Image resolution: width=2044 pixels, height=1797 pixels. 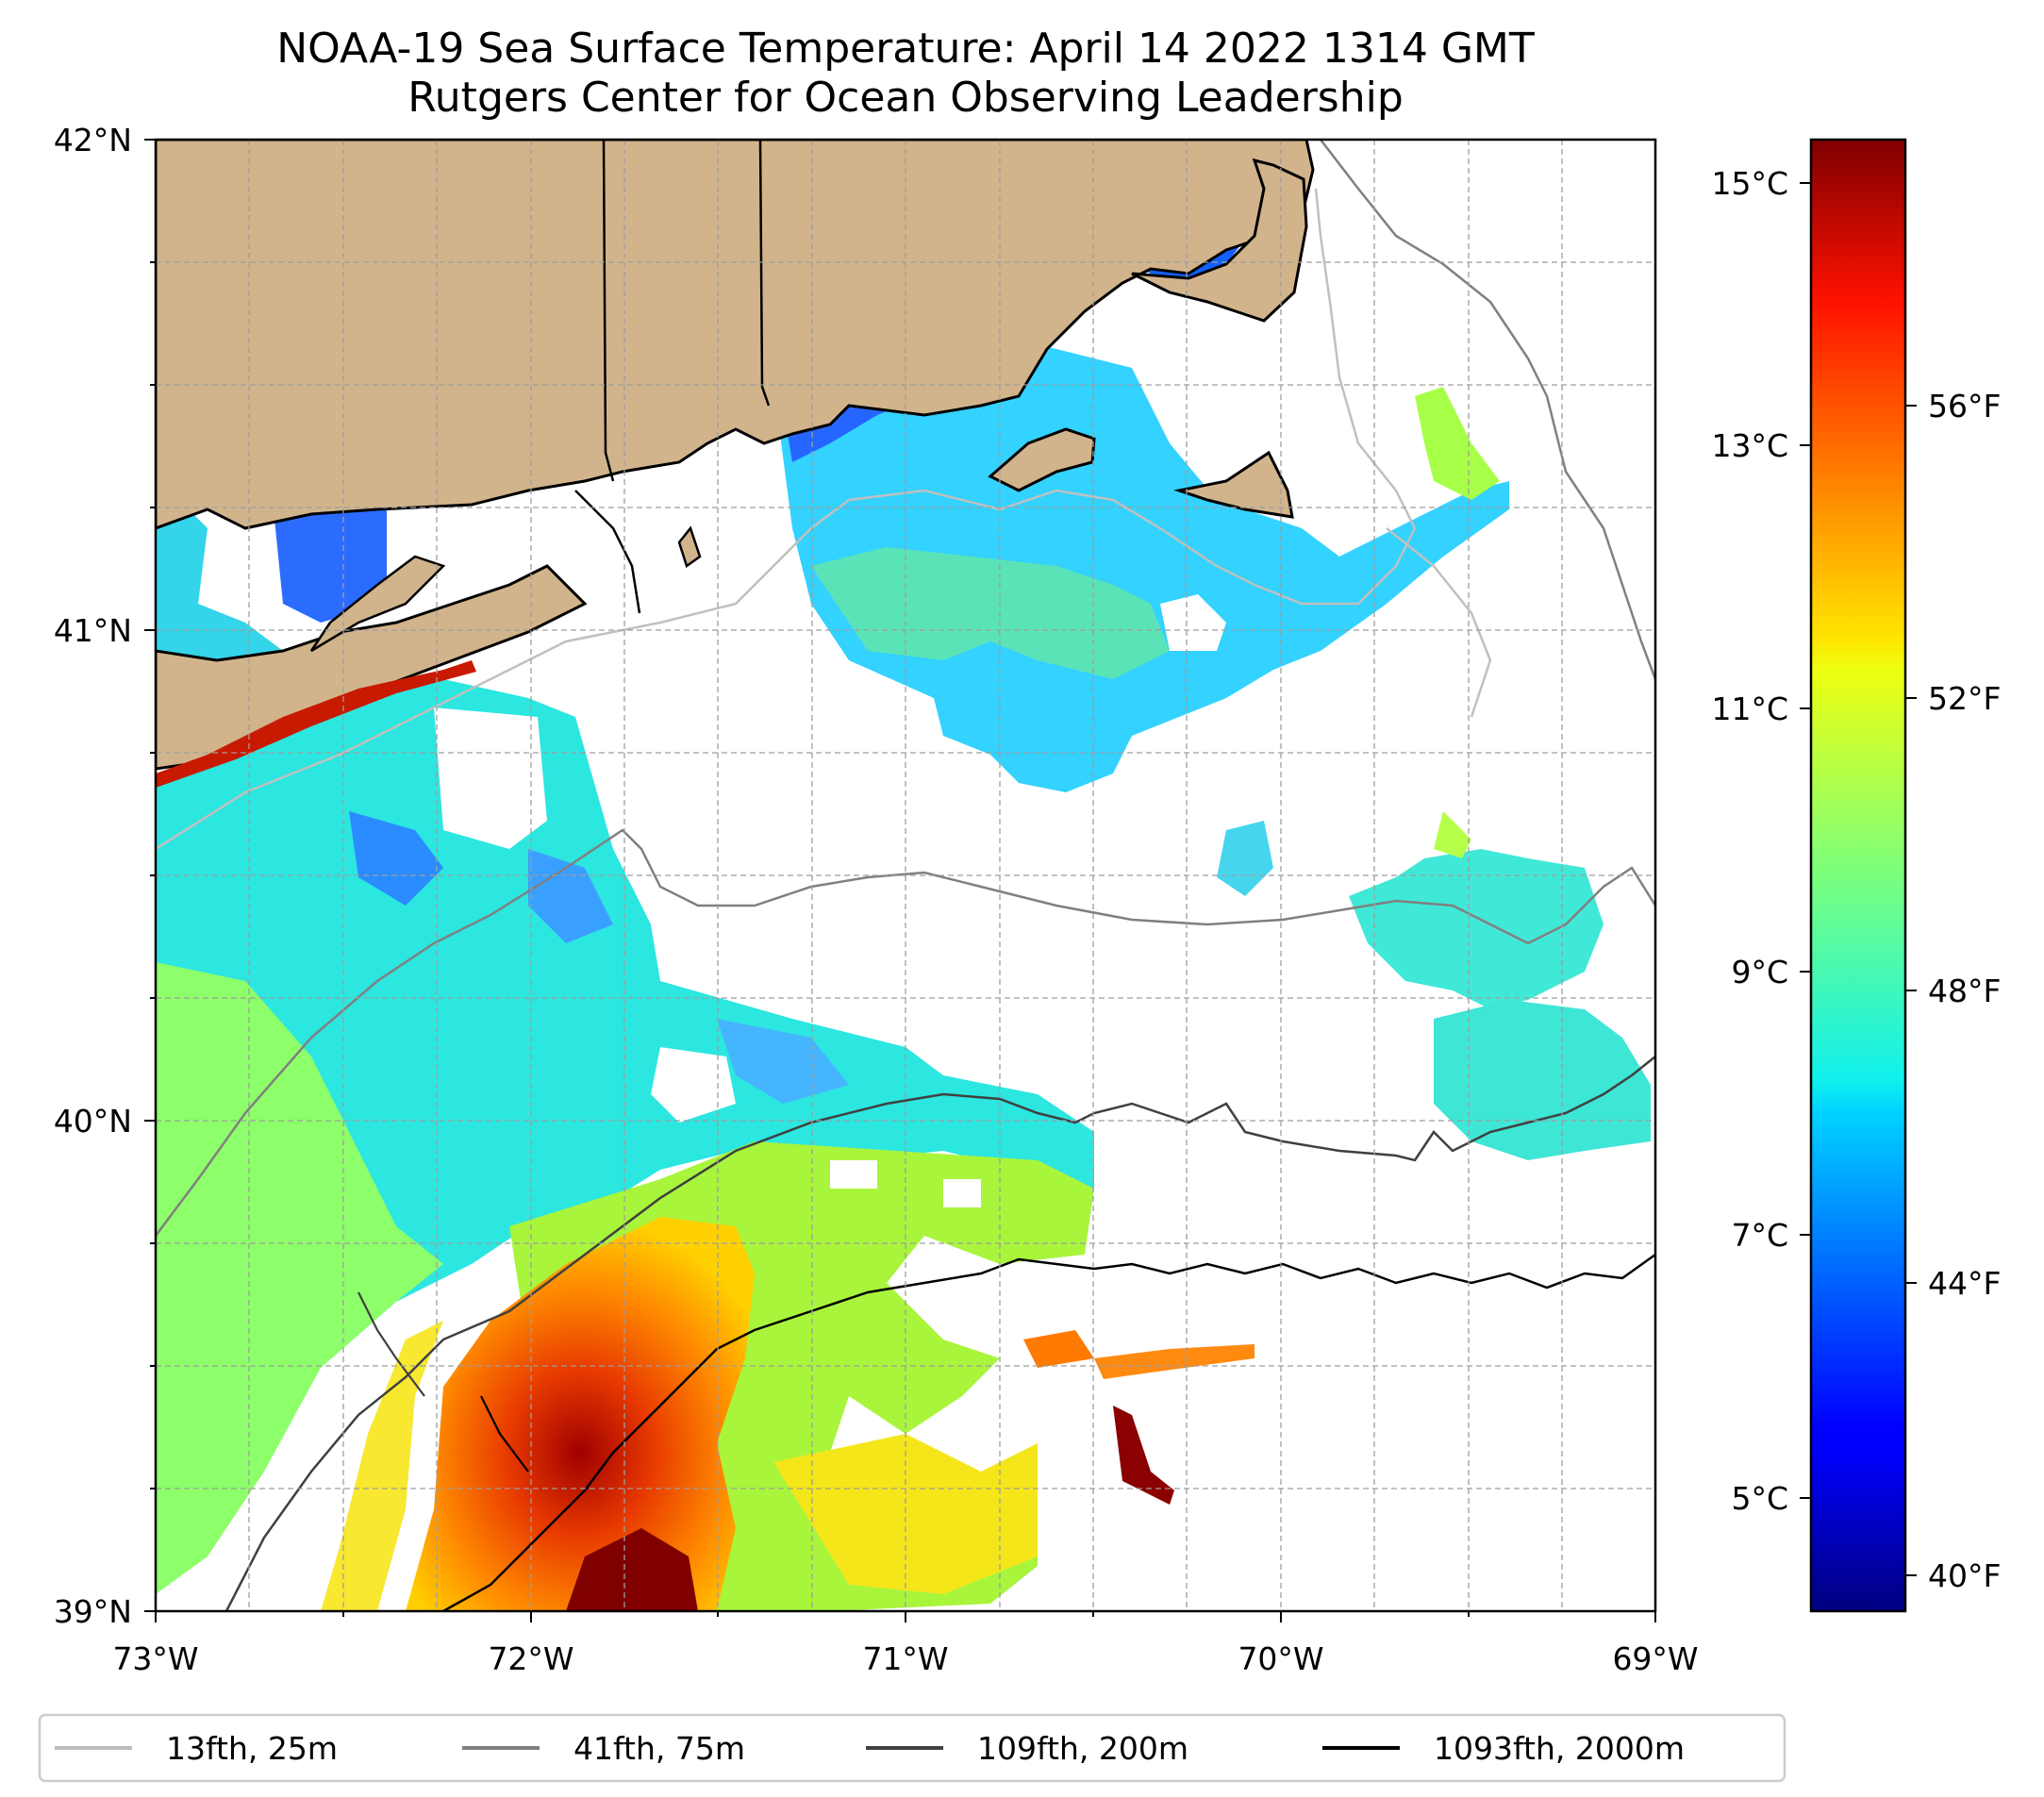 What do you see at coordinates (93, 1611) in the screenshot?
I see `lat-tick-label: 39°N` at bounding box center [93, 1611].